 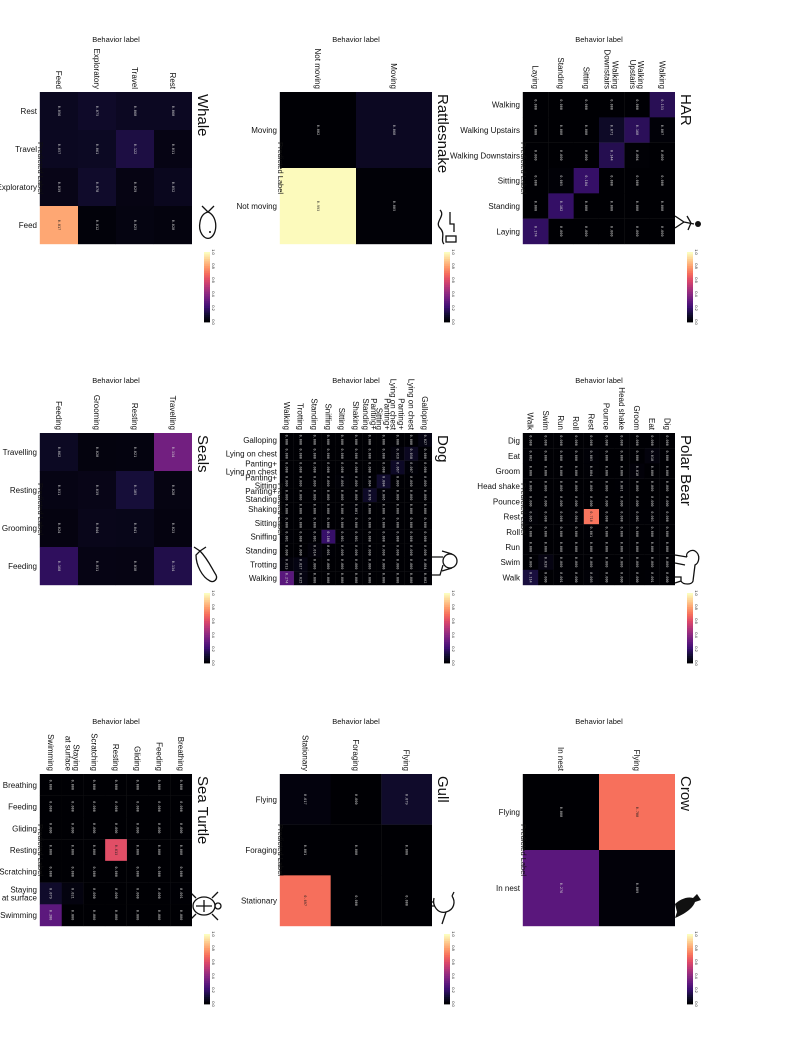 What do you see at coordinates (591, 532) in the screenshot?
I see `cell-value-label: 0.001` at bounding box center [591, 532].